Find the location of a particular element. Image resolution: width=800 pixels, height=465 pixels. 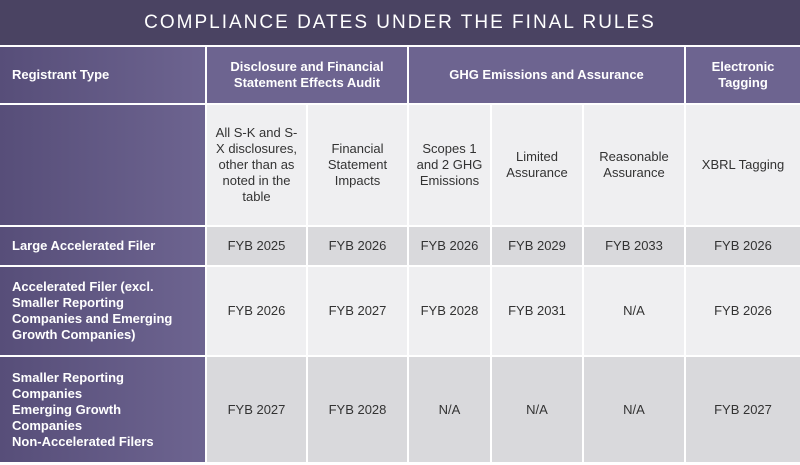

title: COMPLIANCE DATES UNDER THE FINAL RULES is located at coordinates (400, 22).